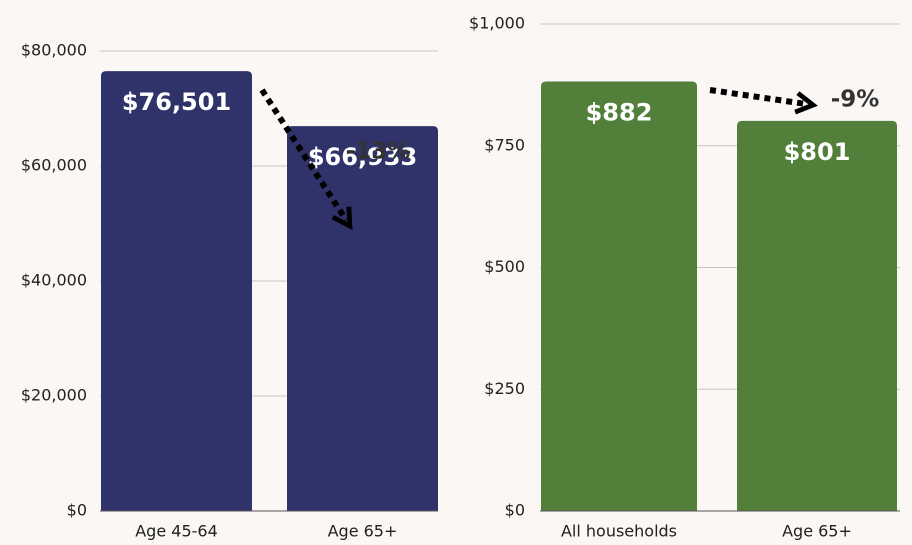 This screenshot has height=545, width=912. What do you see at coordinates (619, 112) in the screenshot?
I see `value-label: $882` at bounding box center [619, 112].